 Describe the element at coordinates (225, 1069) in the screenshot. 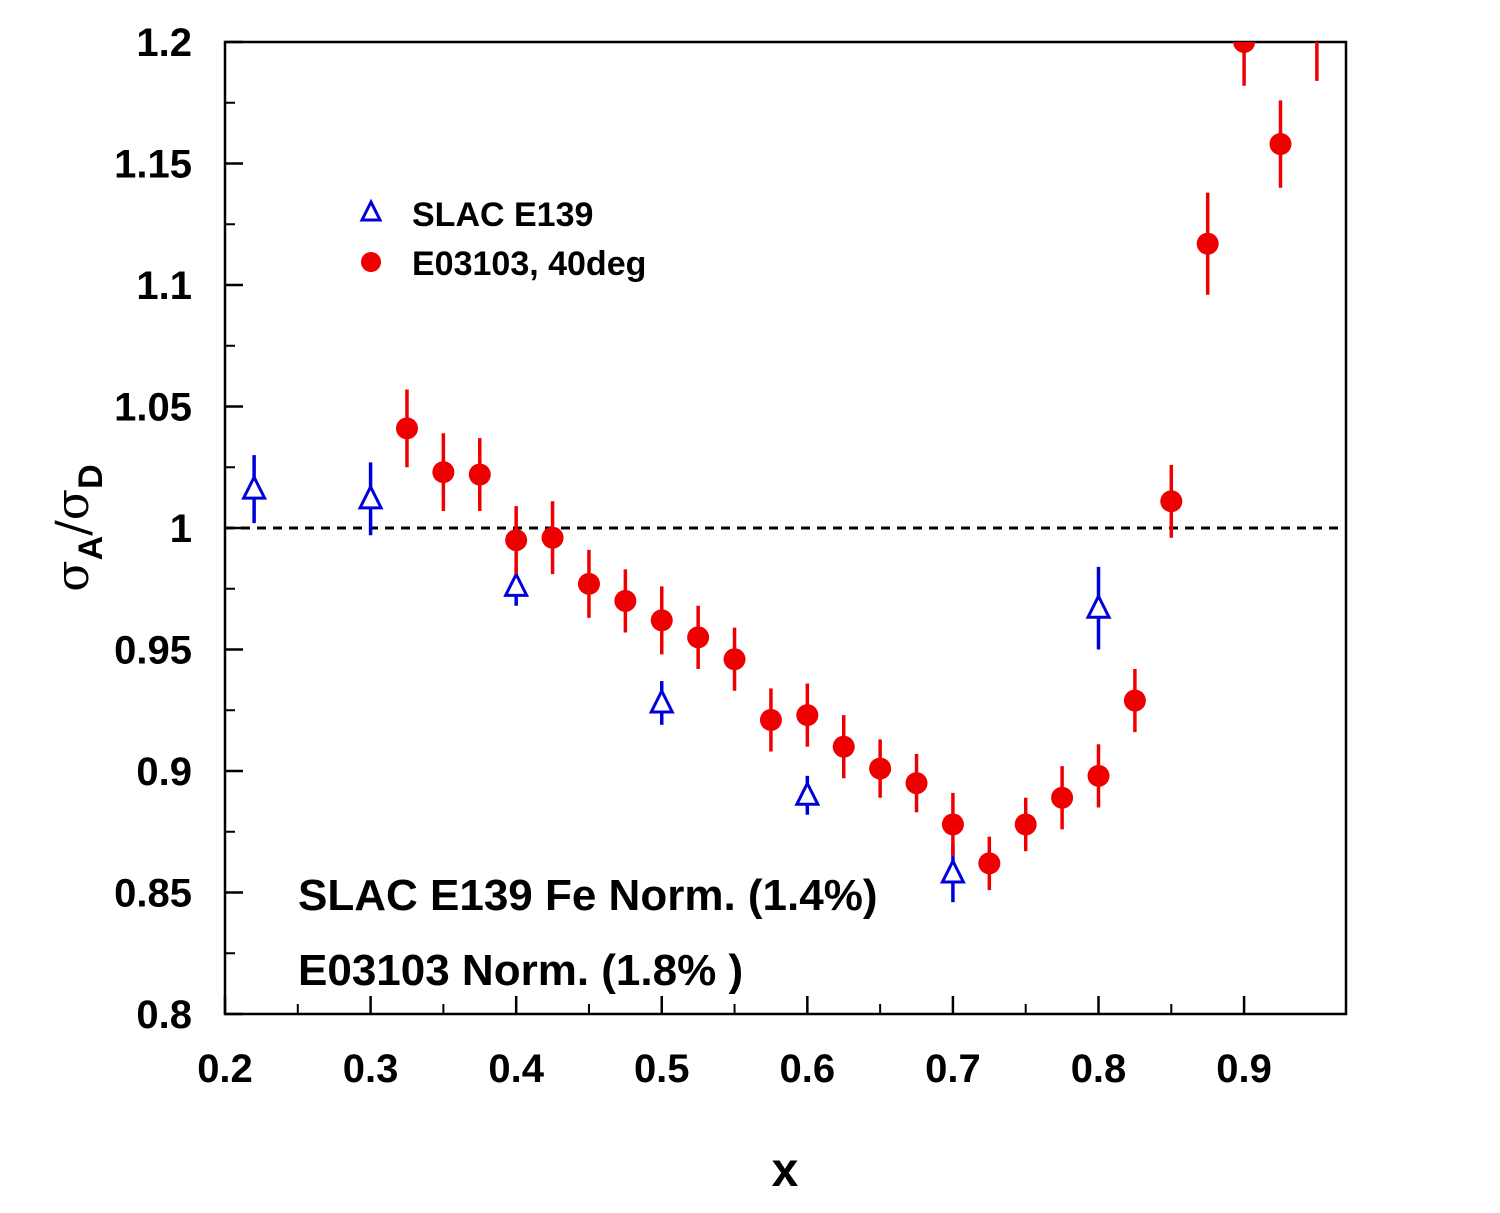

I see `x-tick-label: 0.2` at that location.